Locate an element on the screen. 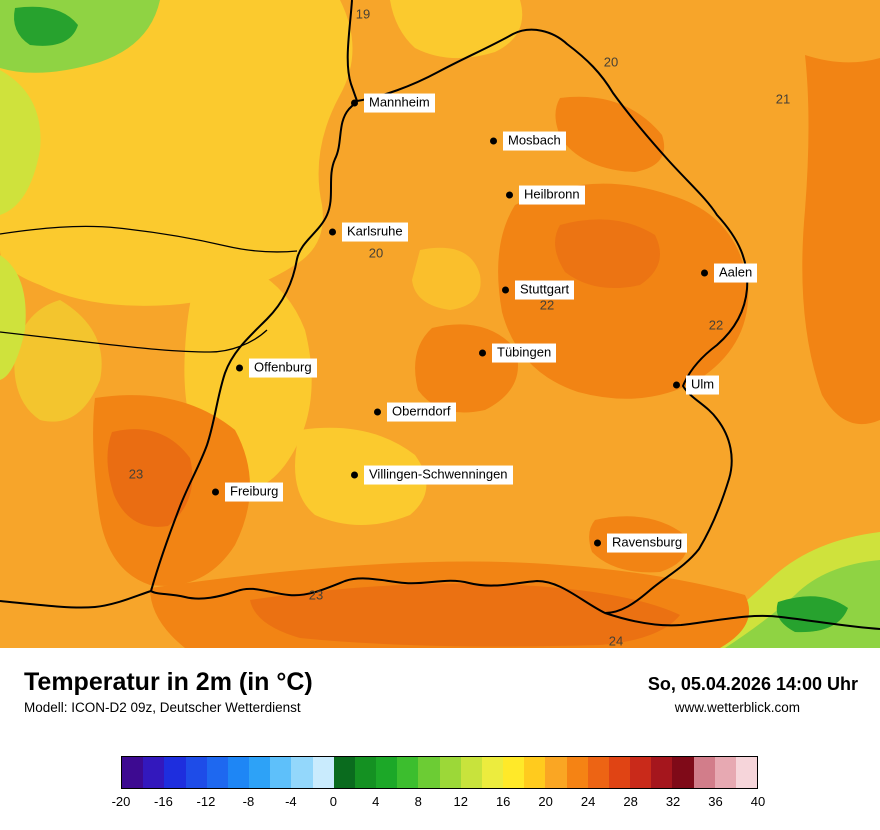 The width and height of the screenshot is (880, 830). city-label: Mannheim is located at coordinates (399, 103).